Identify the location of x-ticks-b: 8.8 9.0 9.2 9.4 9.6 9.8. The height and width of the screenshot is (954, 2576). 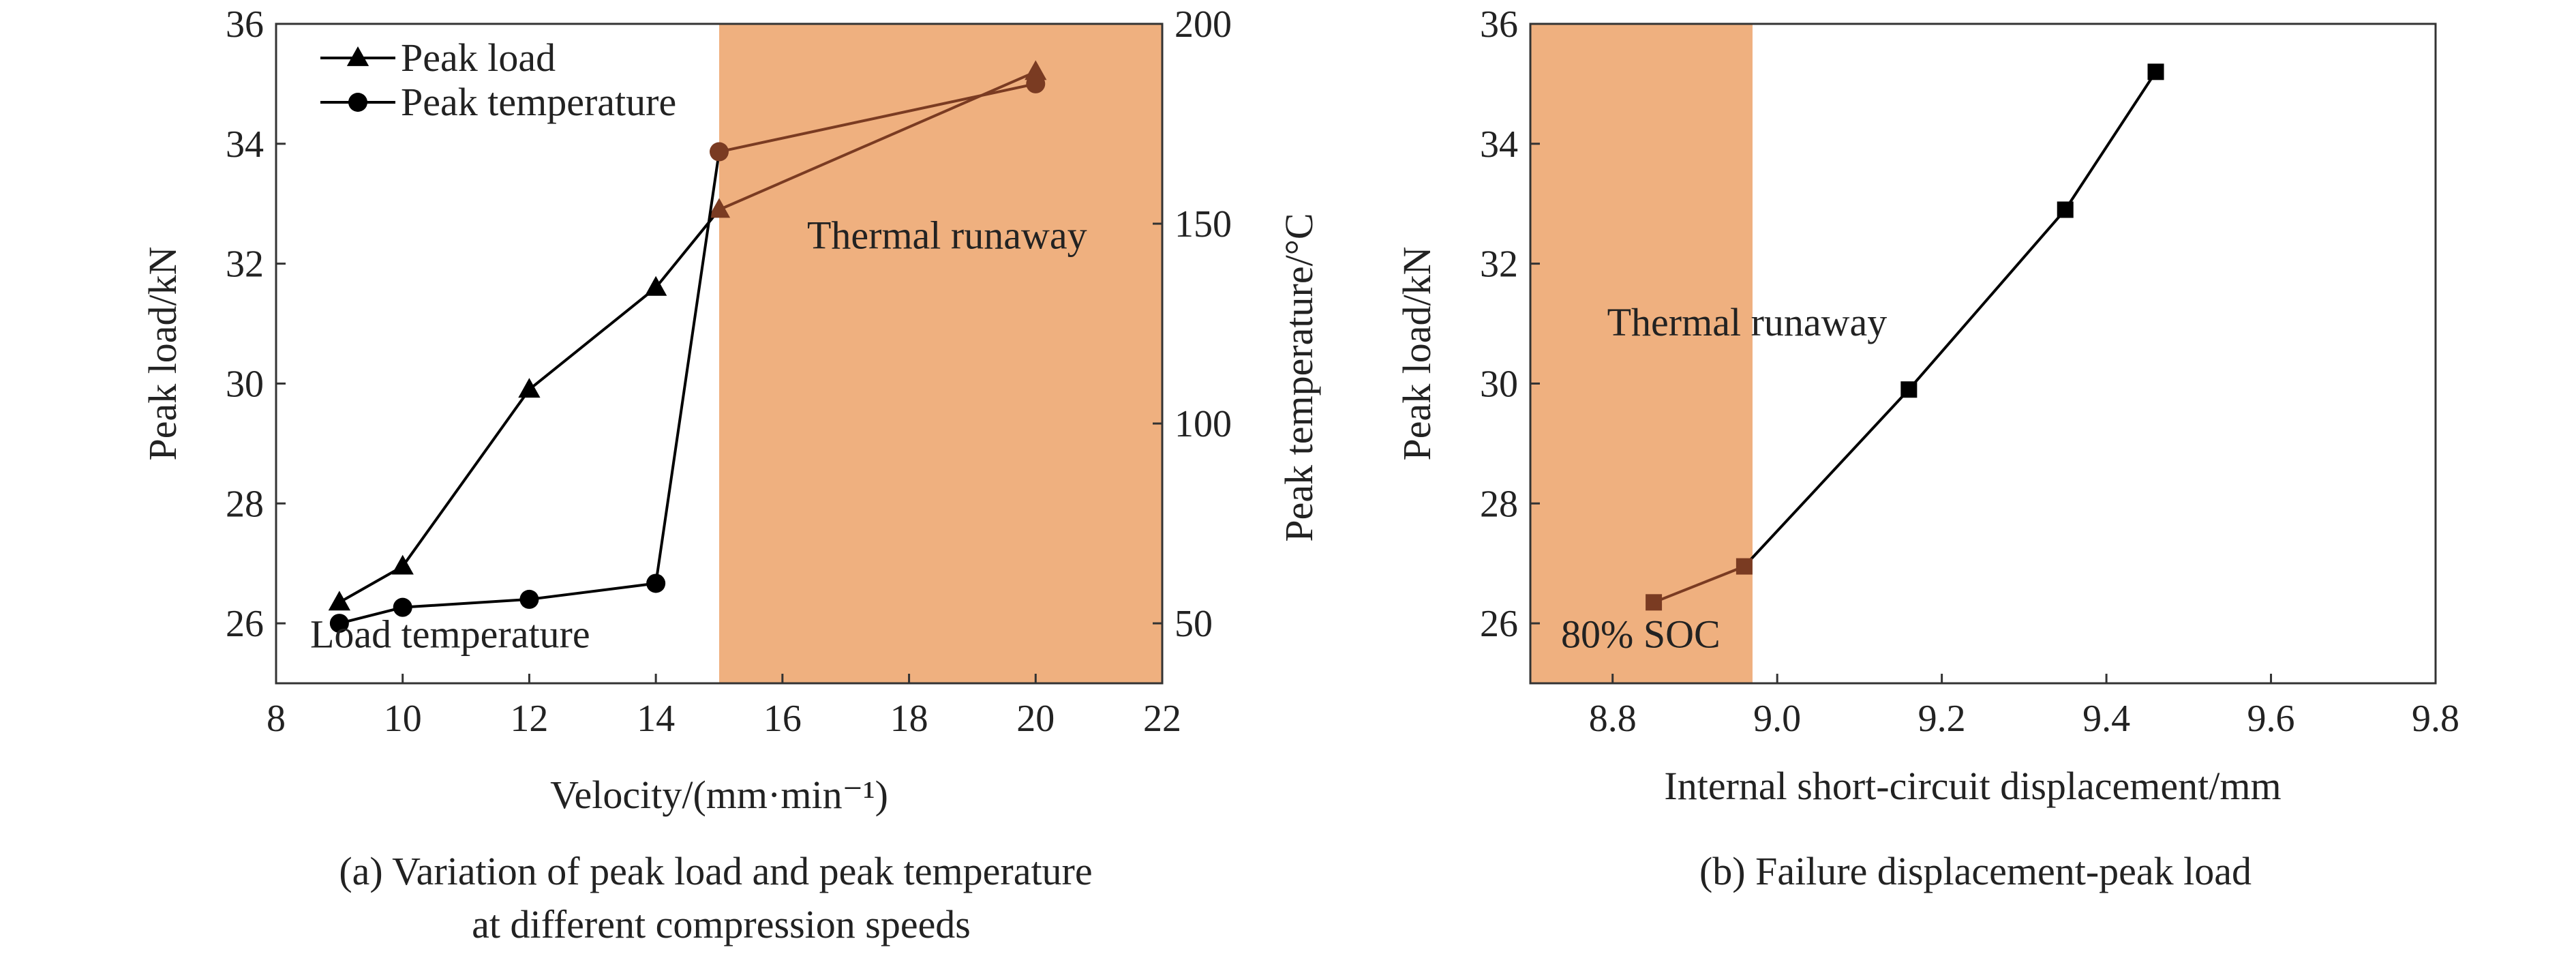
(2024, 707).